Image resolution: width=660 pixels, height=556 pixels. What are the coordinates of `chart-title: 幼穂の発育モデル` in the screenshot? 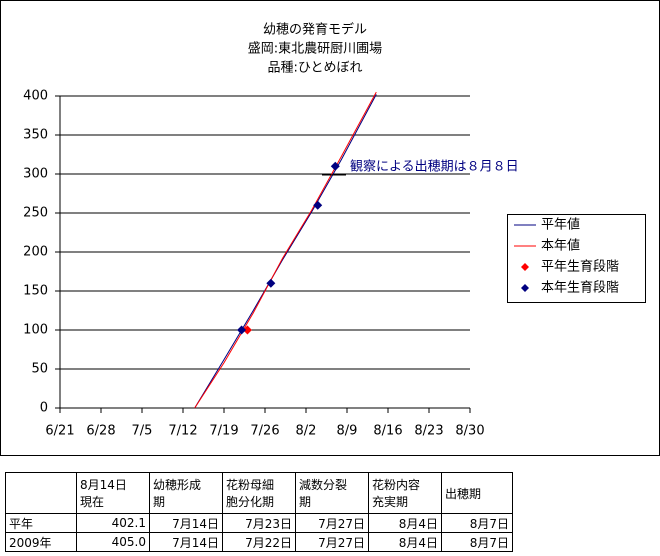 It's located at (315, 30).